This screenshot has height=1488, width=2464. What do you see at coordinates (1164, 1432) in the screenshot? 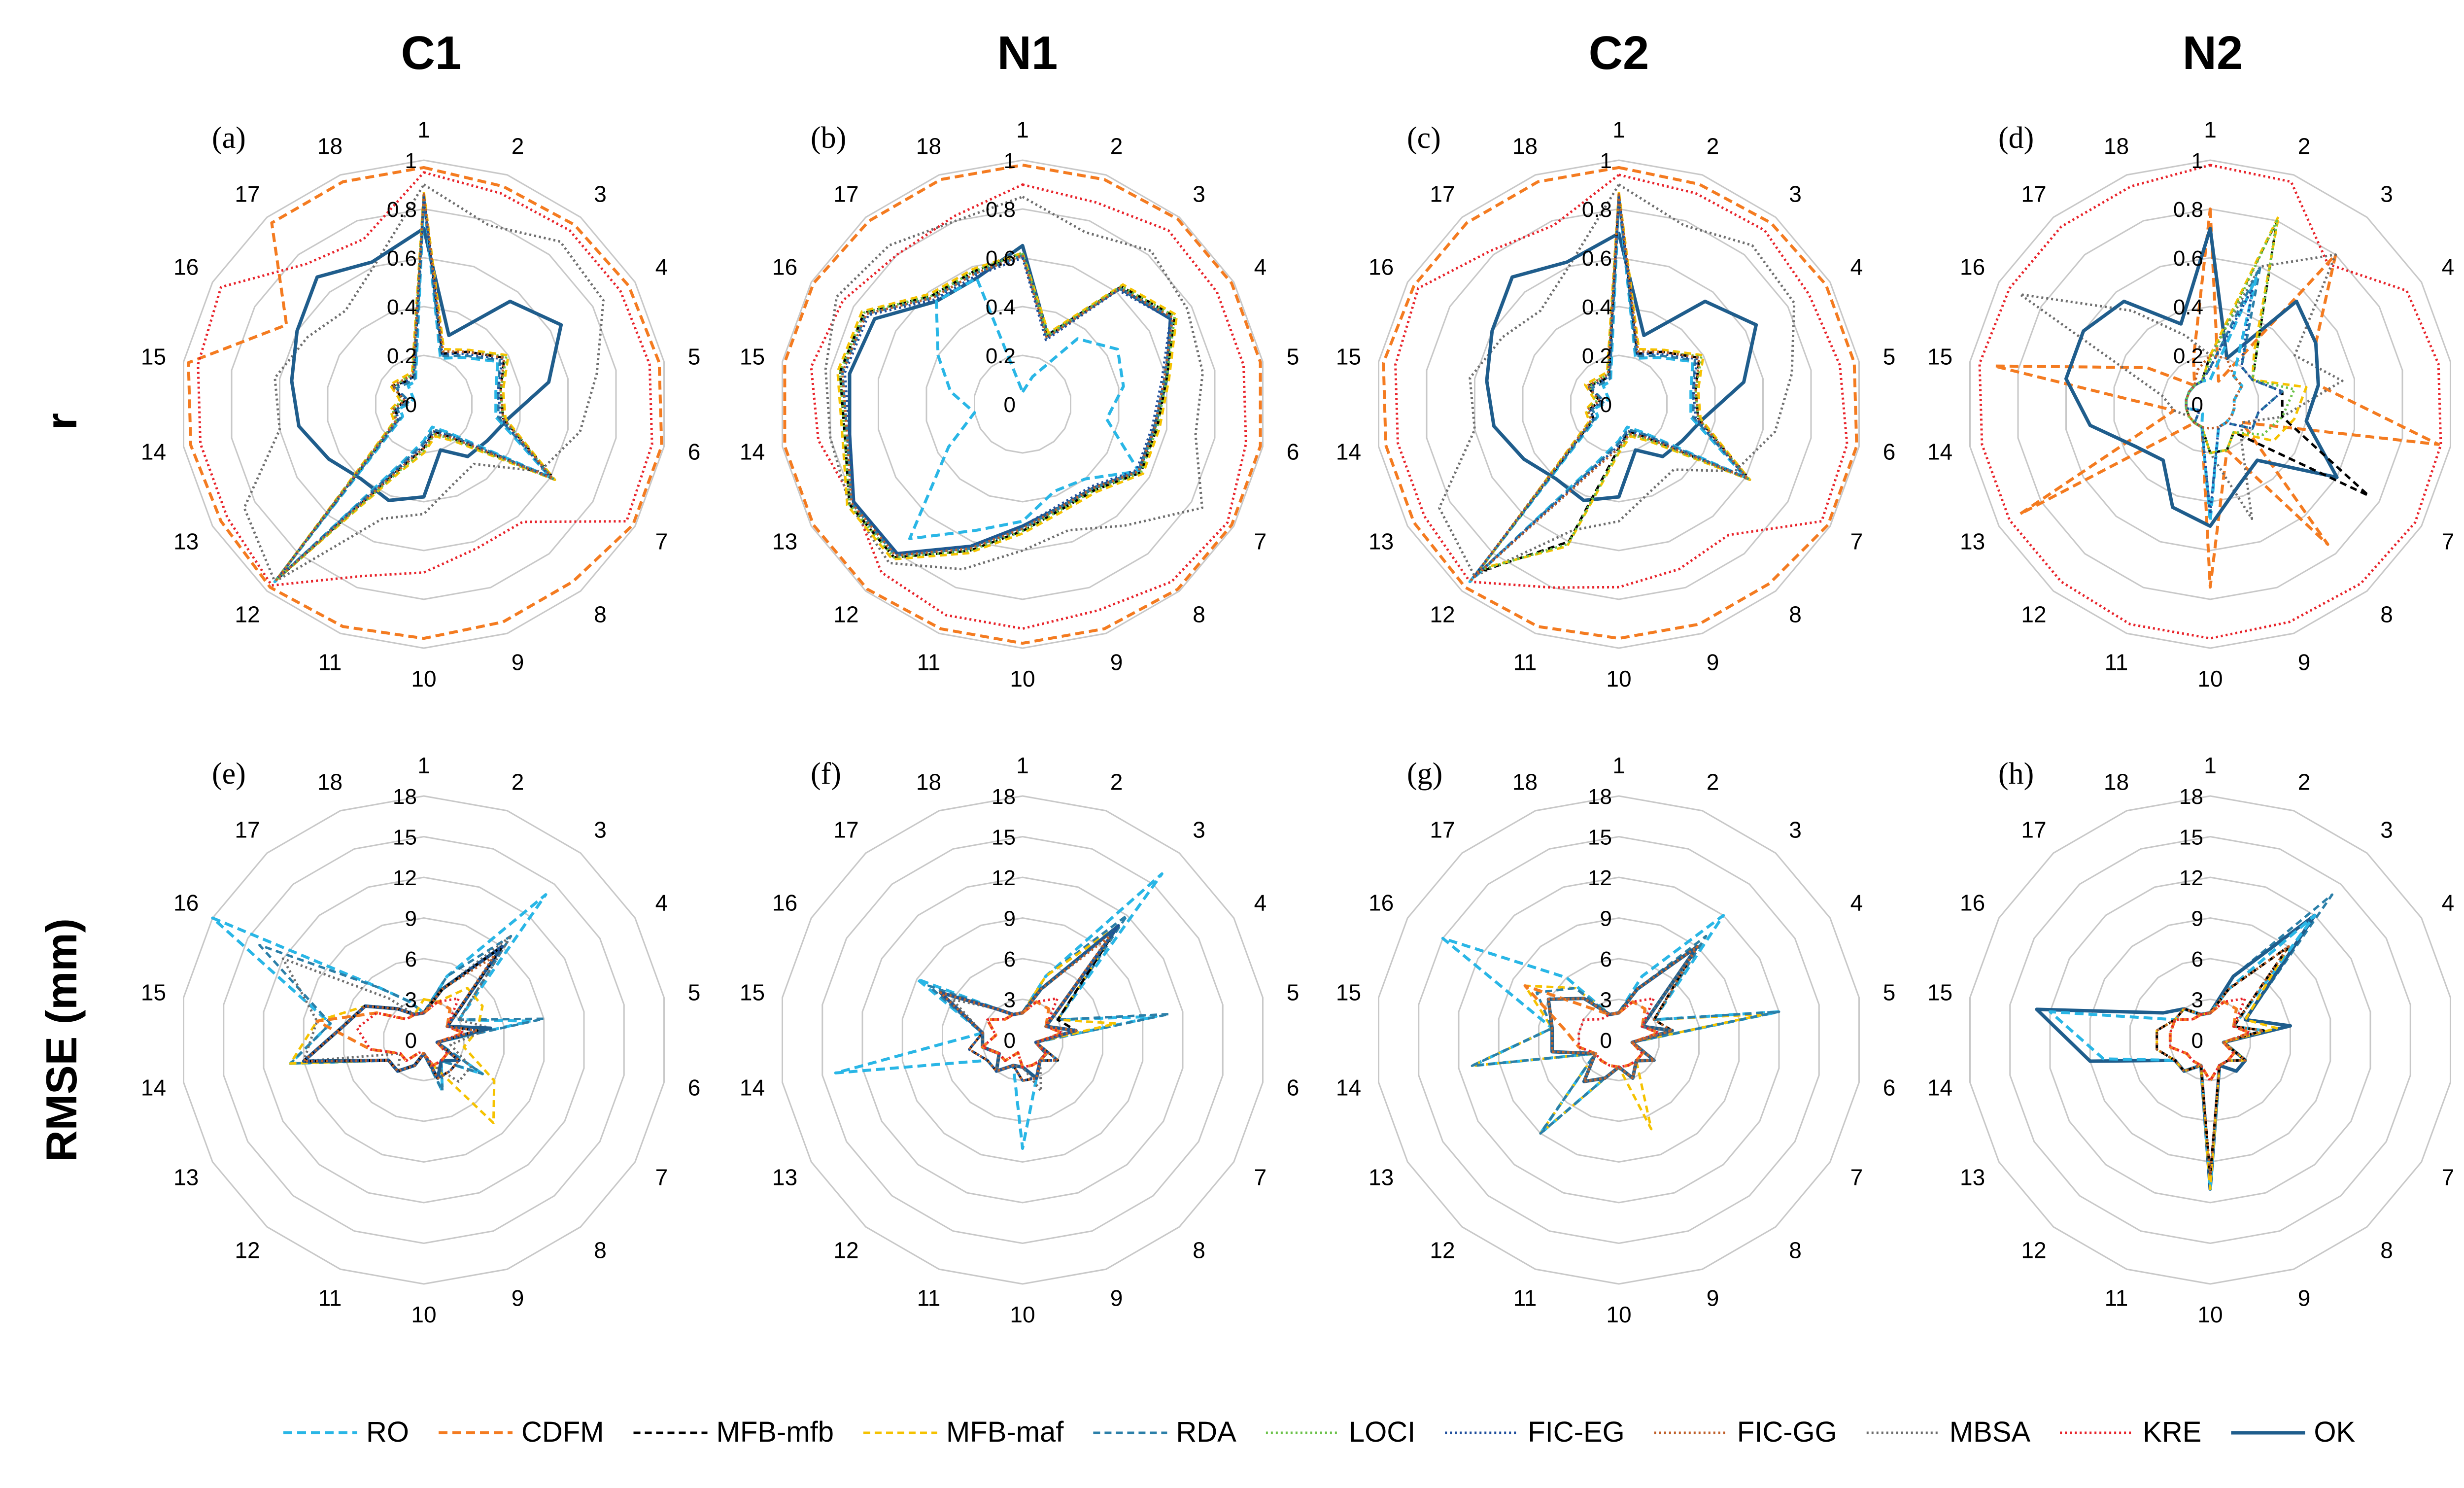
I see `legend-item-rda: RDA` at bounding box center [1164, 1432].